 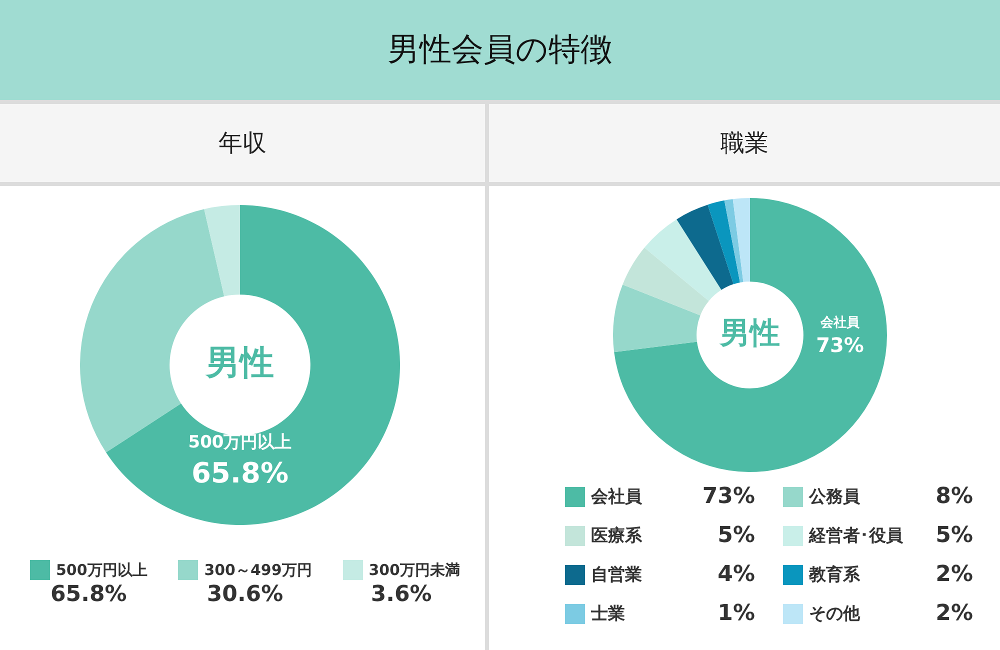 What do you see at coordinates (401, 594) in the screenshot?
I see `data-label: 3.6%` at bounding box center [401, 594].